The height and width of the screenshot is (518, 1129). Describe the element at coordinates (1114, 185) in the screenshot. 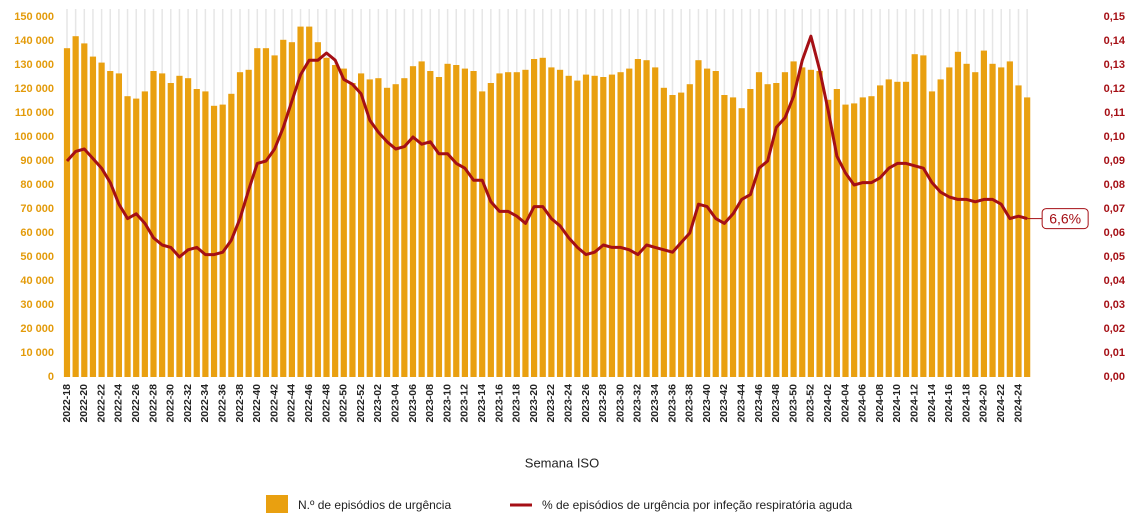

I see `y2-tick-label: 0,08` at that location.